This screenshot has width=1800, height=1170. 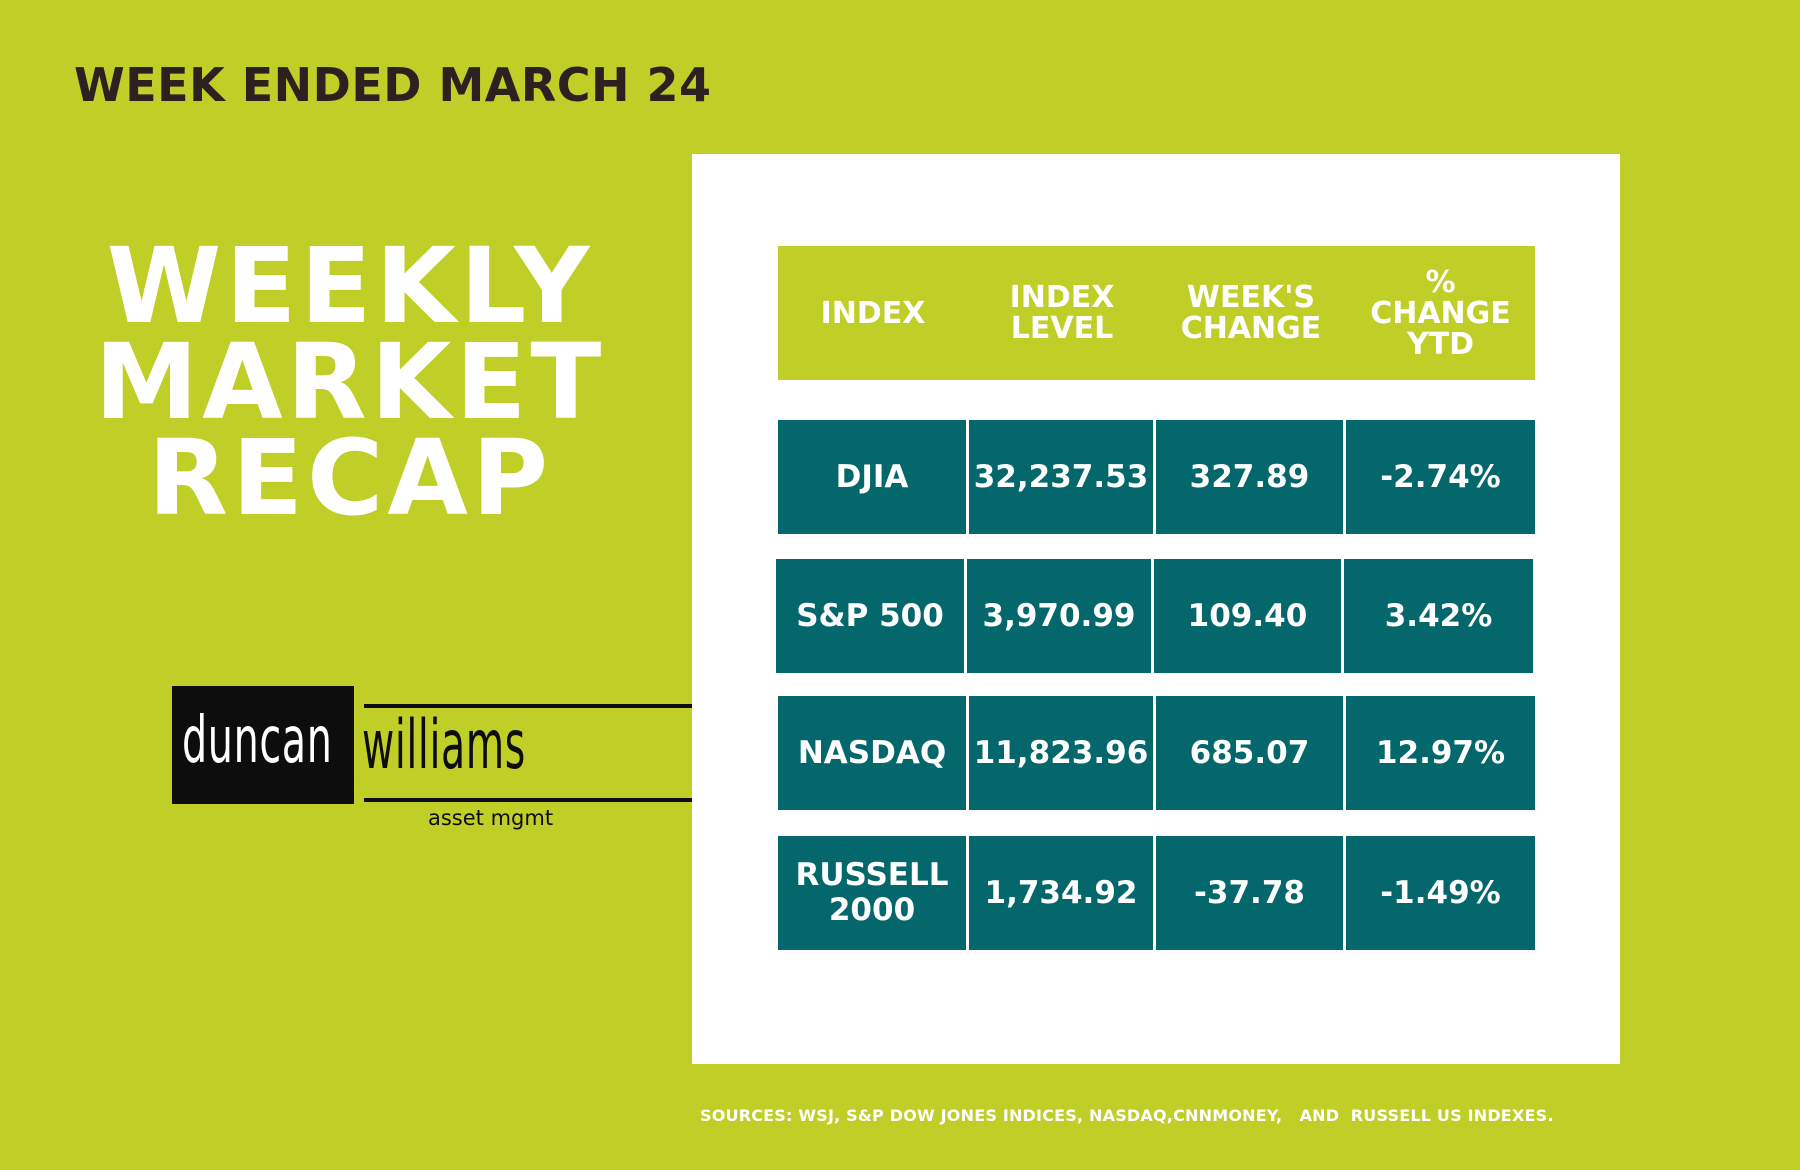 I want to click on cell-pct-ytd: 12.97%, so click(x=1440, y=753).